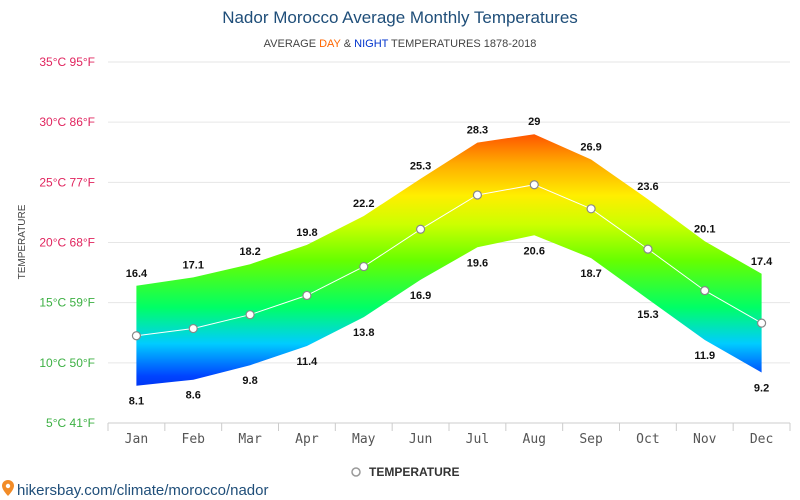  What do you see at coordinates (250, 439) in the screenshot?
I see `x-tick-label: Mar` at bounding box center [250, 439].